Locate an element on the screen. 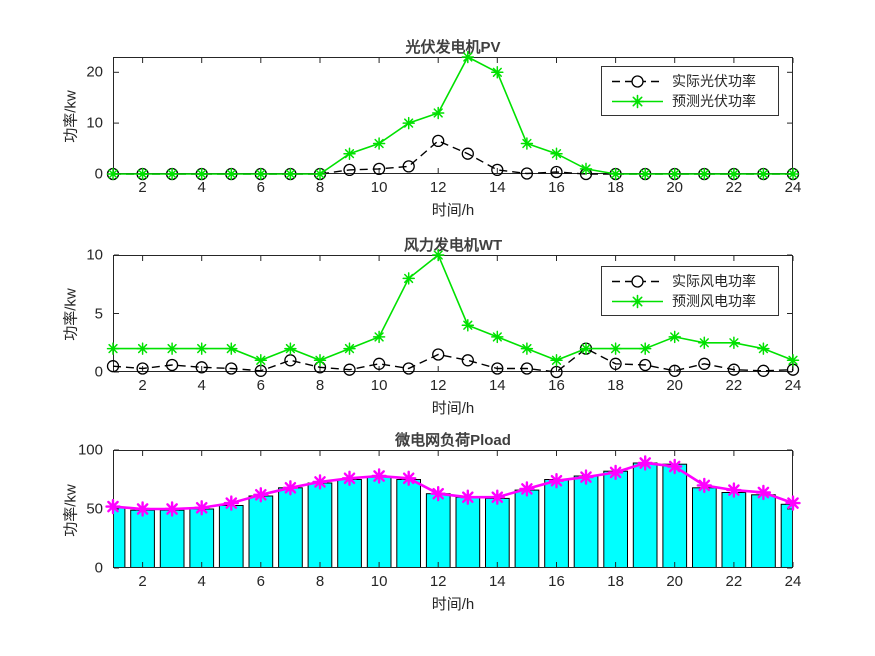 The height and width of the screenshot is (656, 875). wt-legend-label-actual: 实际风电功率 is located at coordinates (714, 281).